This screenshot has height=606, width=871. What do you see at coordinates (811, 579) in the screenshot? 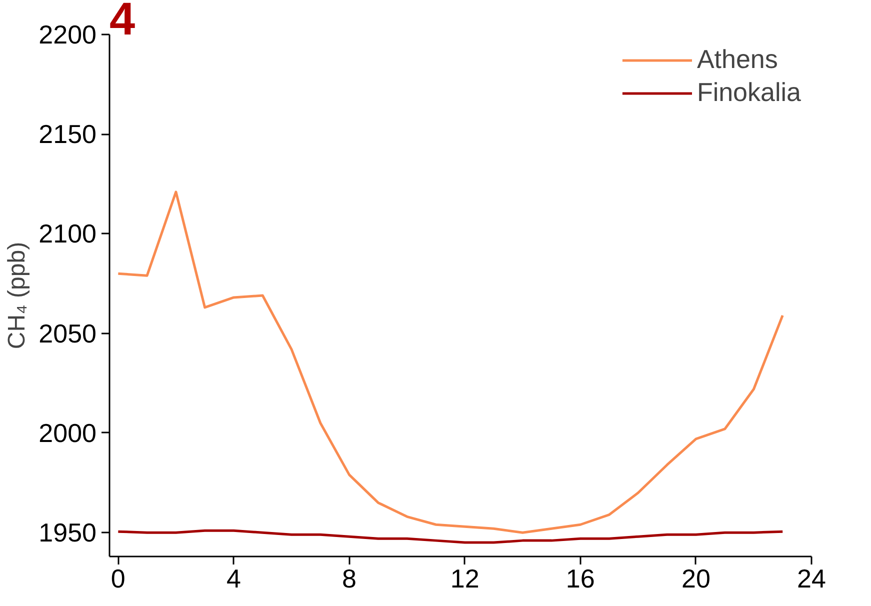
I see `x-tick-label: 24` at bounding box center [811, 579].